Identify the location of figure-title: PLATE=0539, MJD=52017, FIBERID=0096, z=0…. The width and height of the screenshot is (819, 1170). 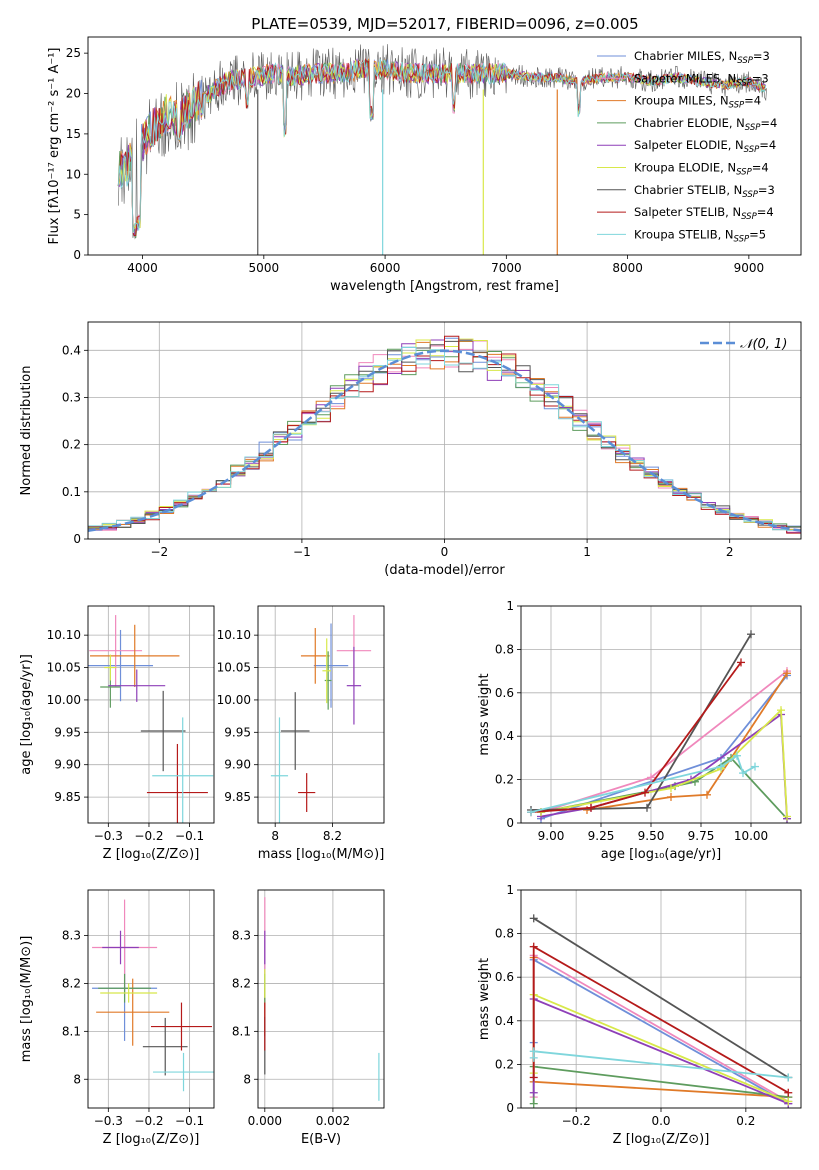
(444, 24).